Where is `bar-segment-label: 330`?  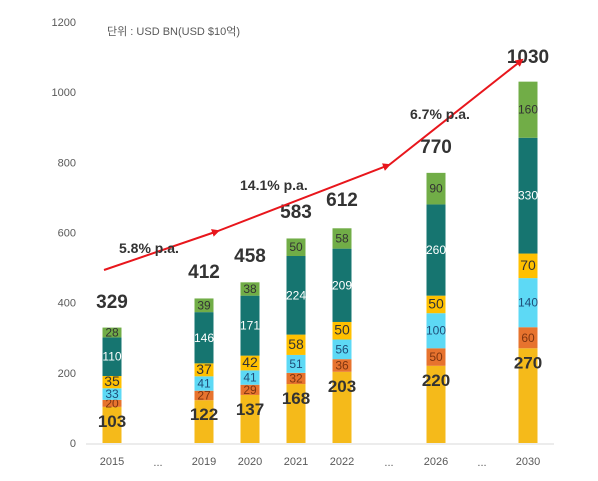
bar-segment-label: 330 is located at coordinates (528, 196).